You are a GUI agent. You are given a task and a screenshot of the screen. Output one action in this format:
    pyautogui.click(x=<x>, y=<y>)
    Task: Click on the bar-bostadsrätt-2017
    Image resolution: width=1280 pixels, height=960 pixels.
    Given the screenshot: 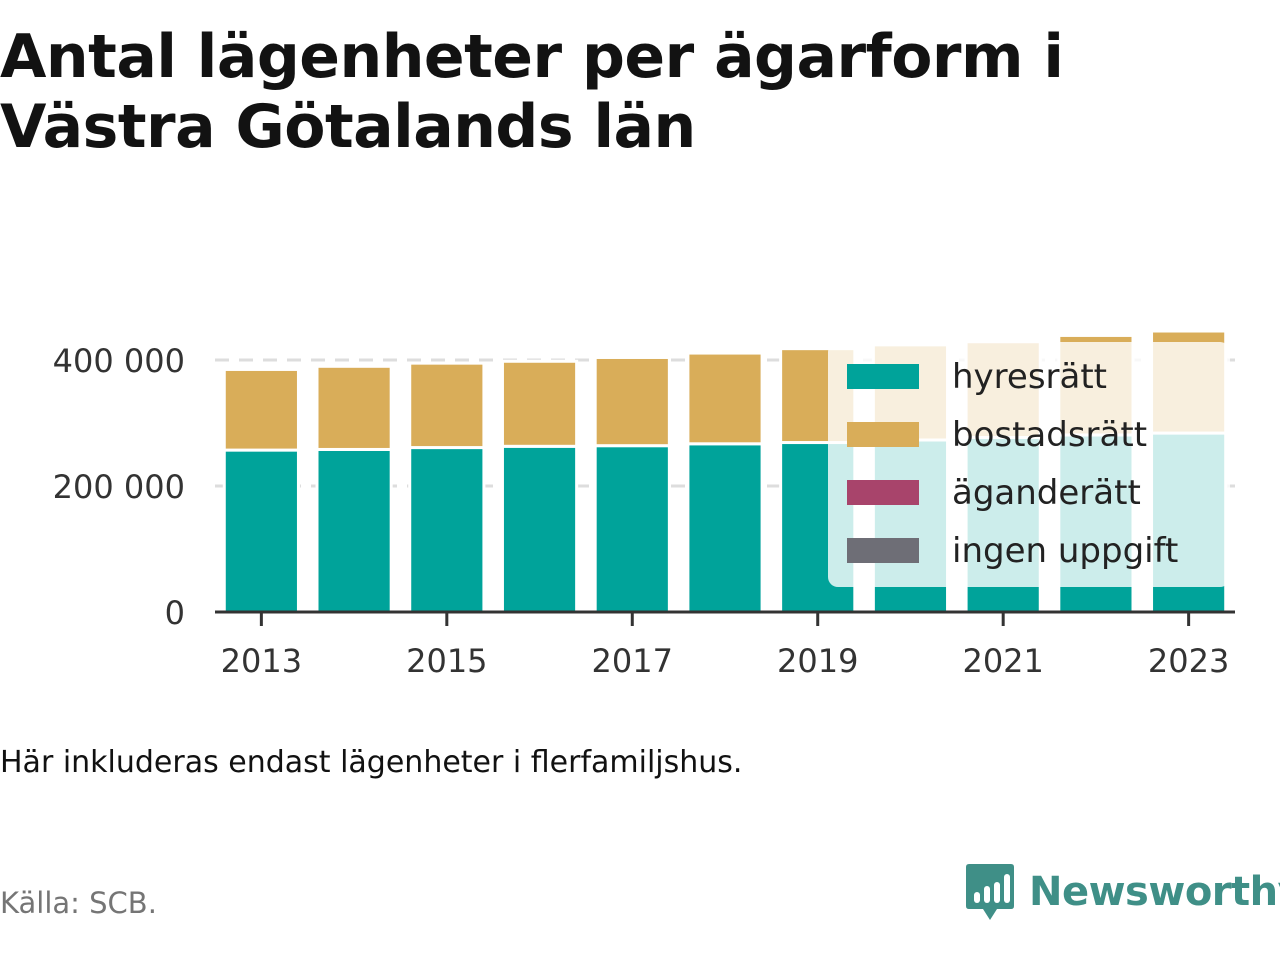 What is the action you would take?
    pyautogui.click(x=632, y=401)
    